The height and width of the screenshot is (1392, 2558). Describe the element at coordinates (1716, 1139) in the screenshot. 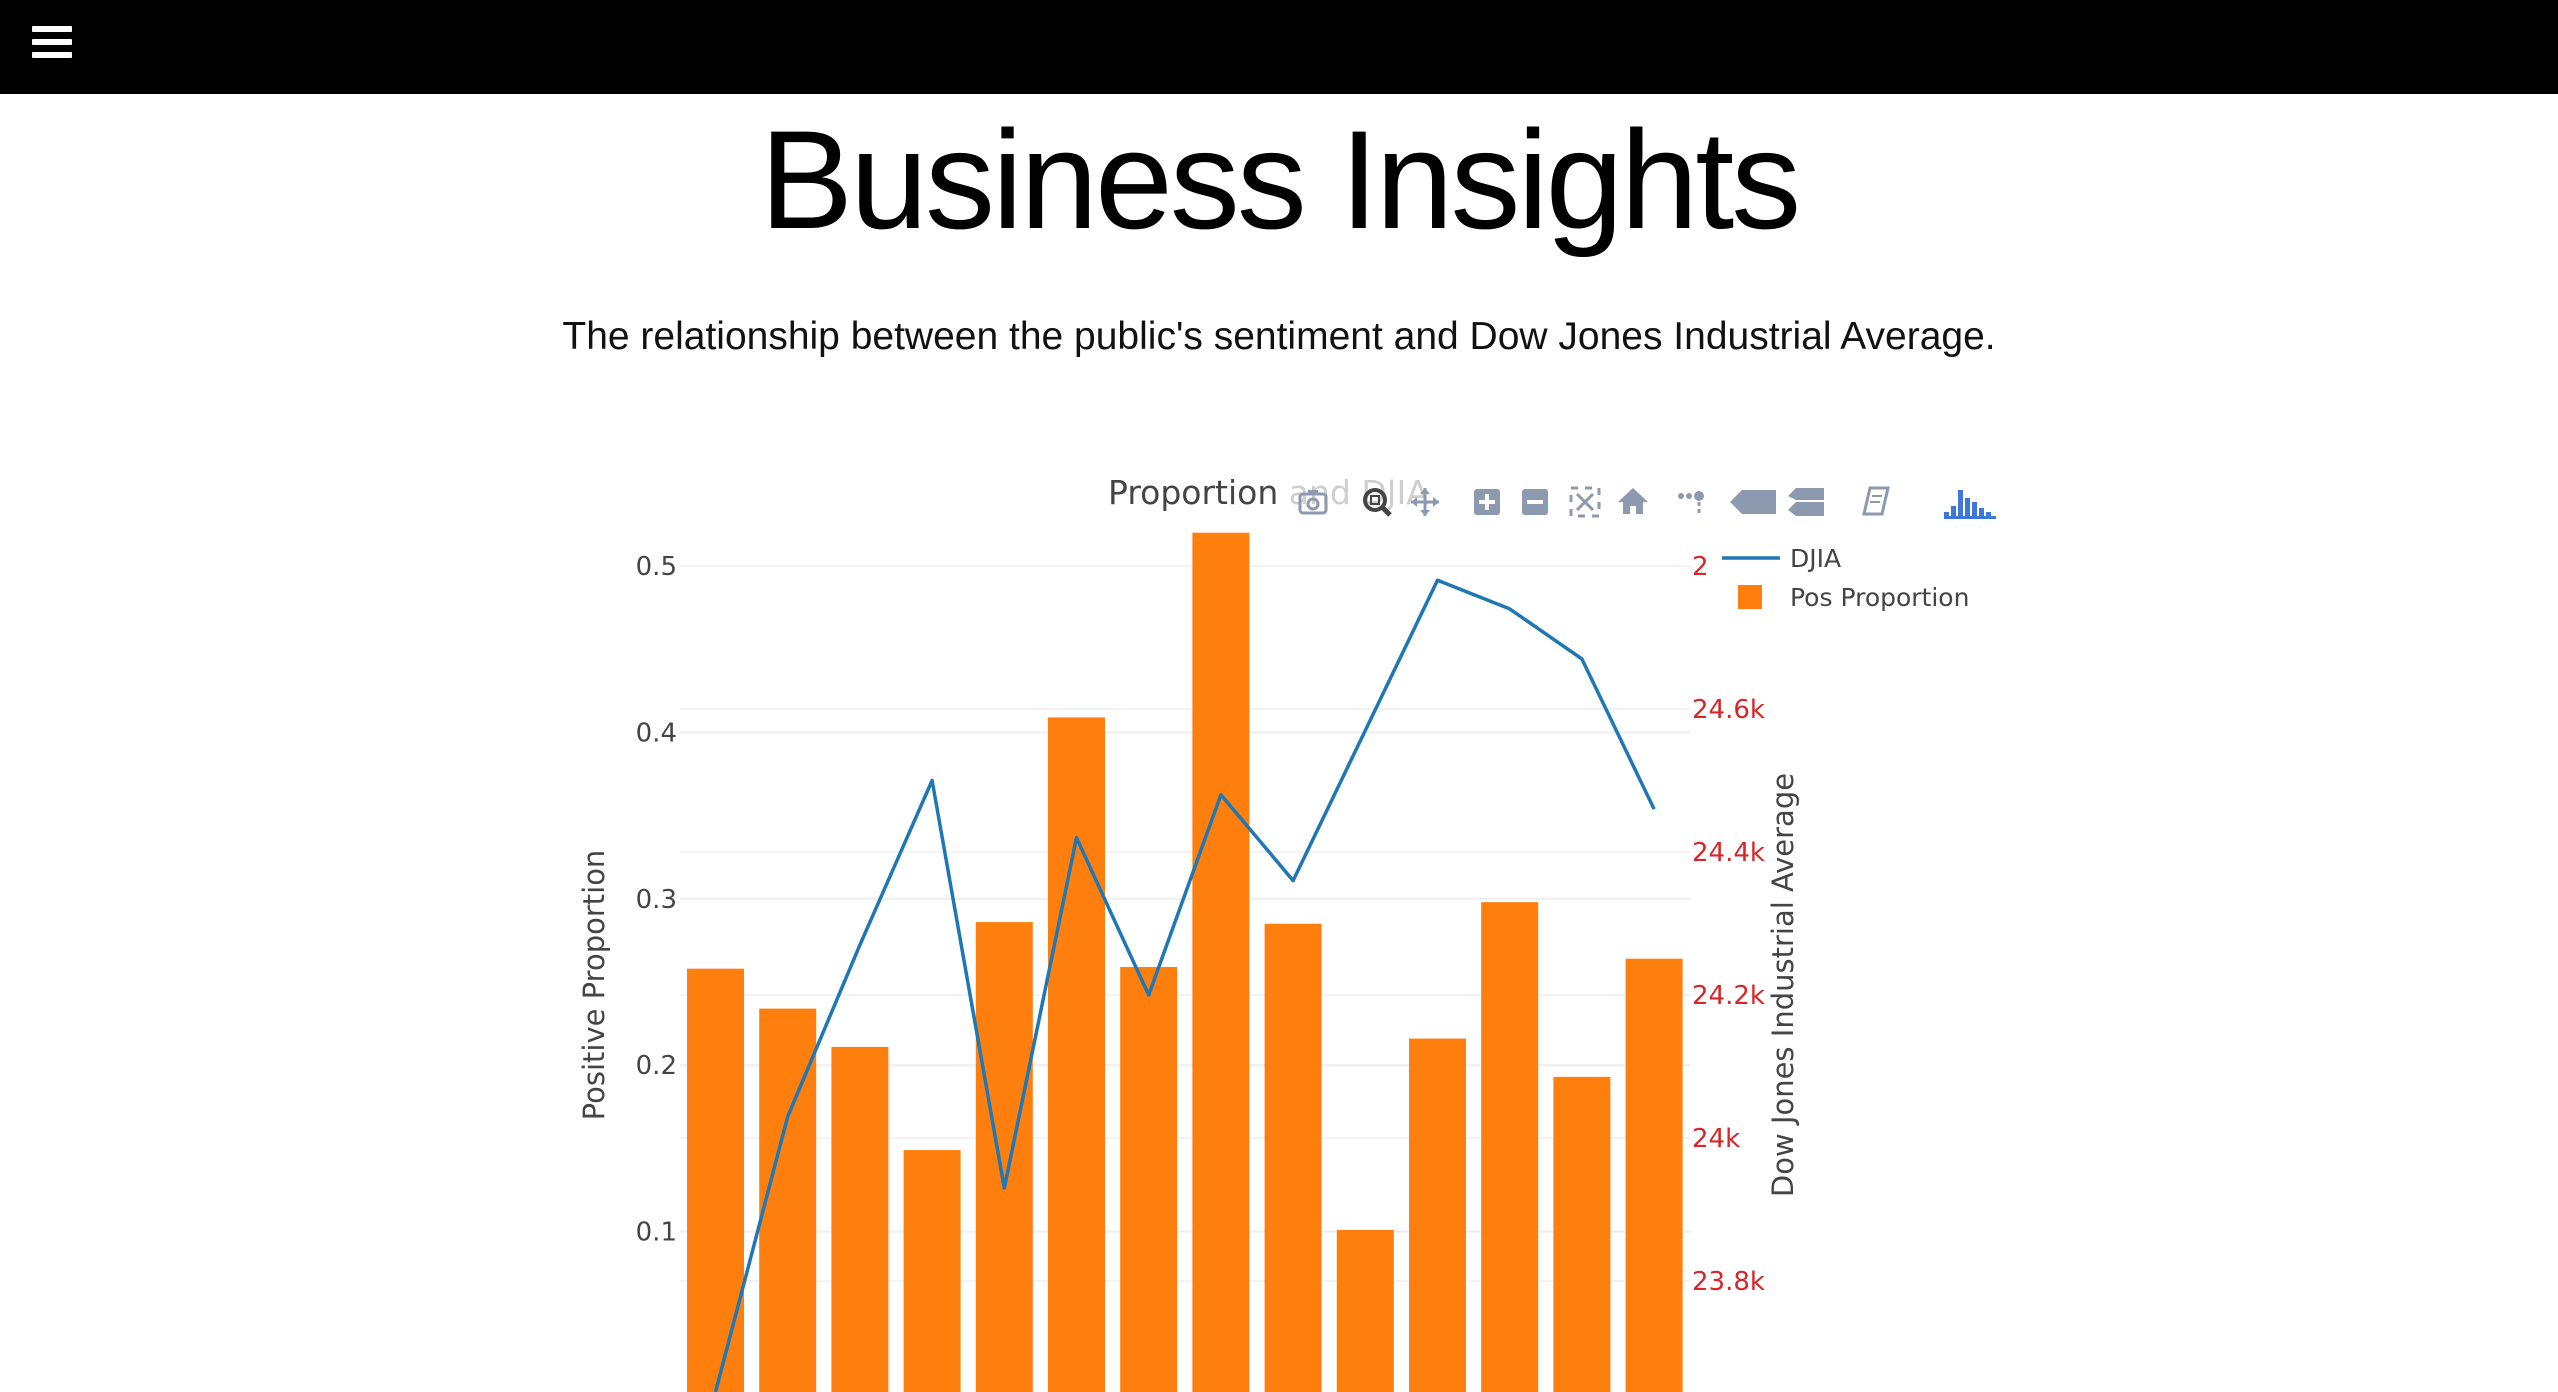

I see `y2-tick-label: 24k` at that location.